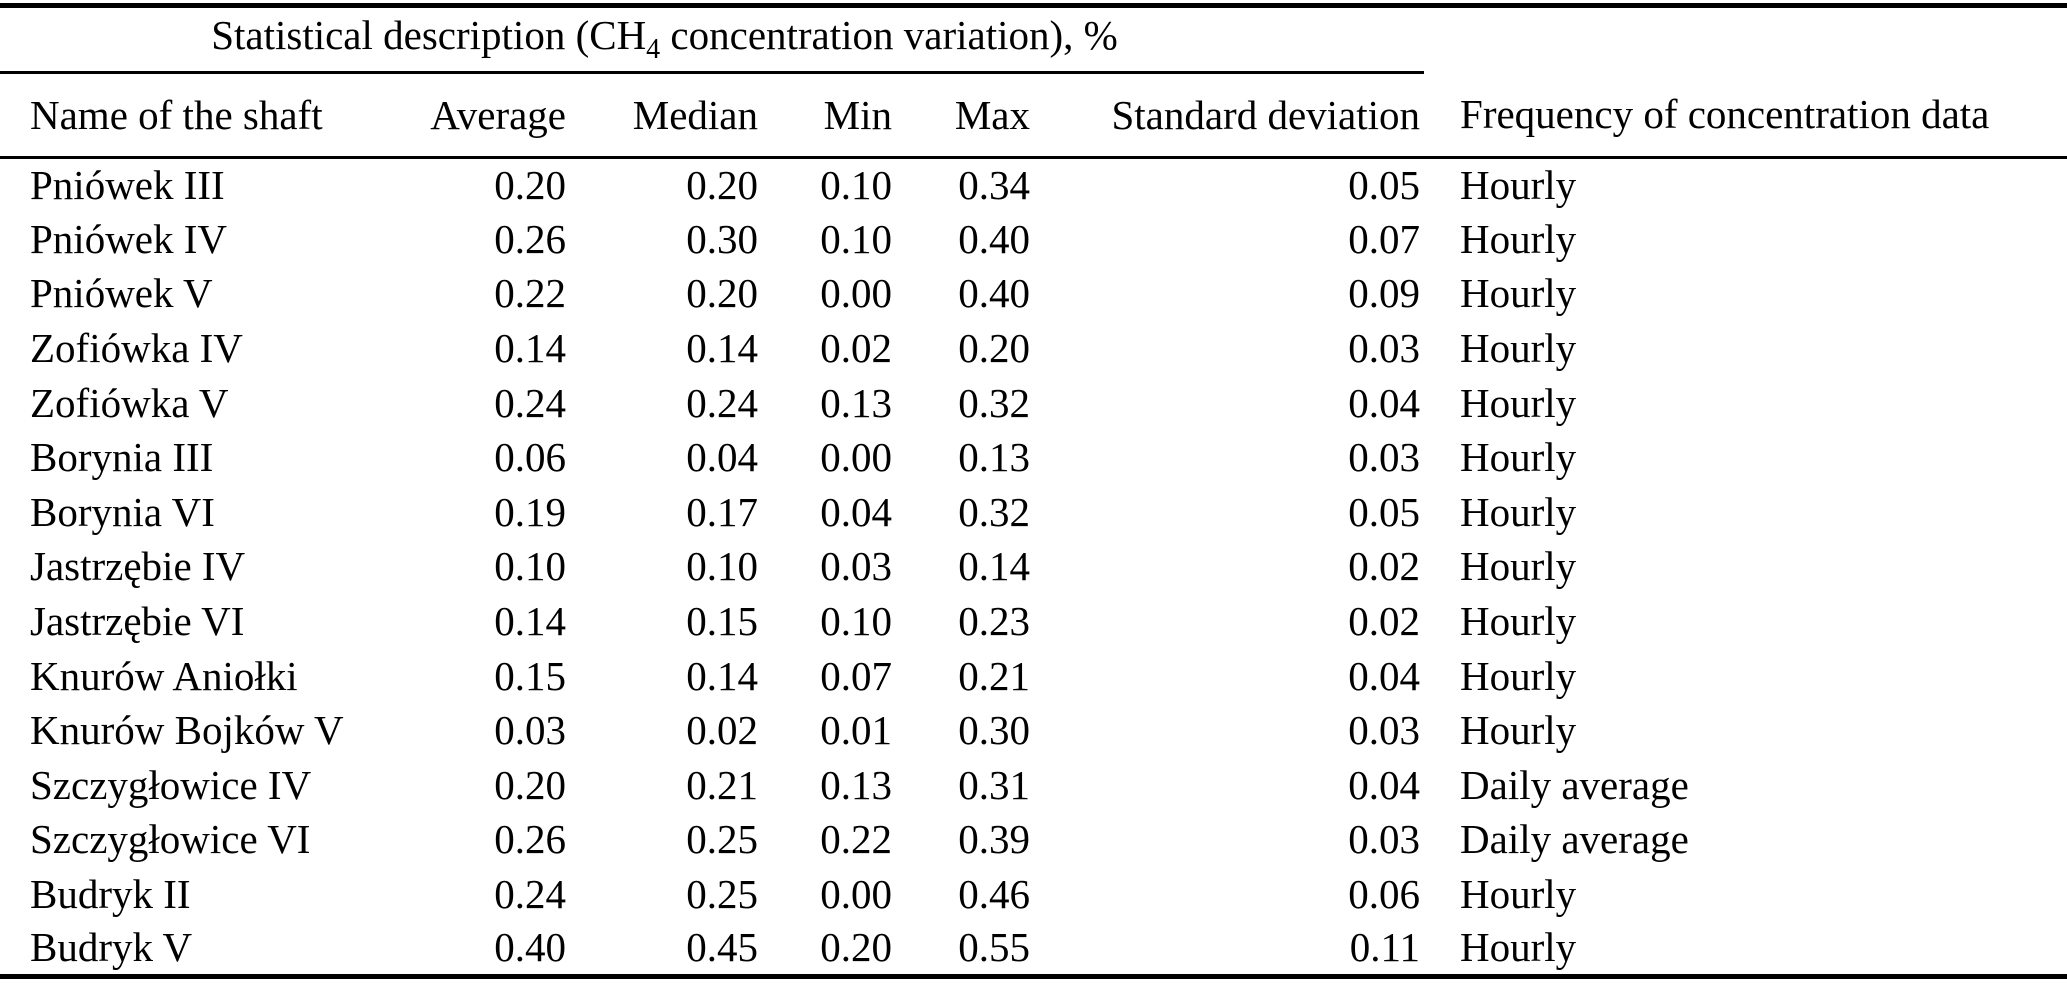  Describe the element at coordinates (1385, 947) in the screenshot. I see `standard-deviation-cell: 0.11` at that location.